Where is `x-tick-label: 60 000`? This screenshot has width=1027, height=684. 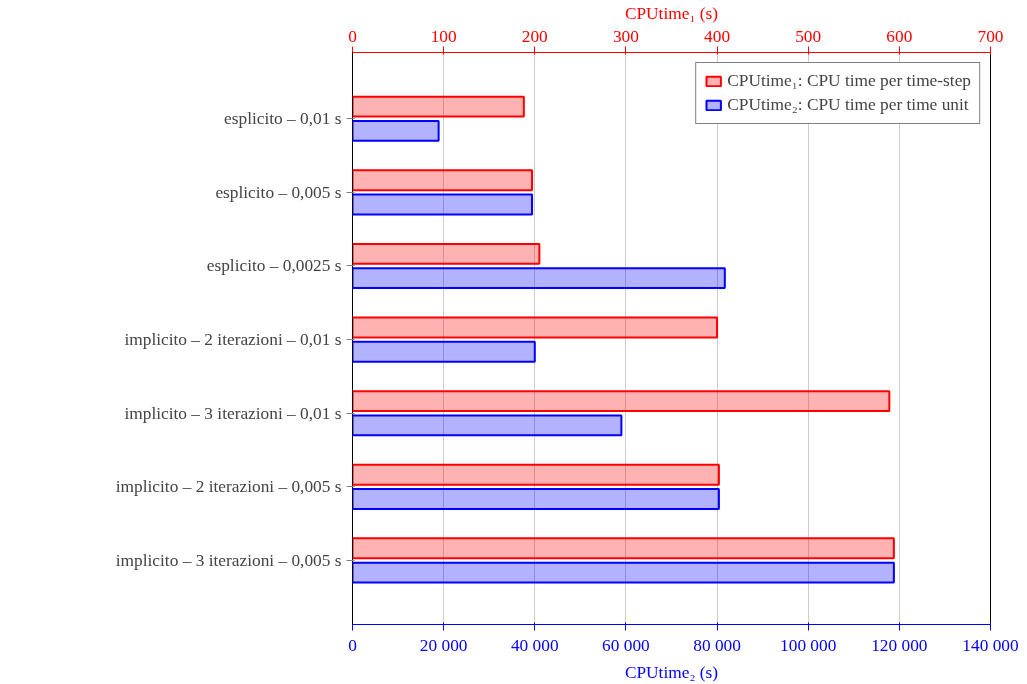
x-tick-label: 60 000 is located at coordinates (626, 645).